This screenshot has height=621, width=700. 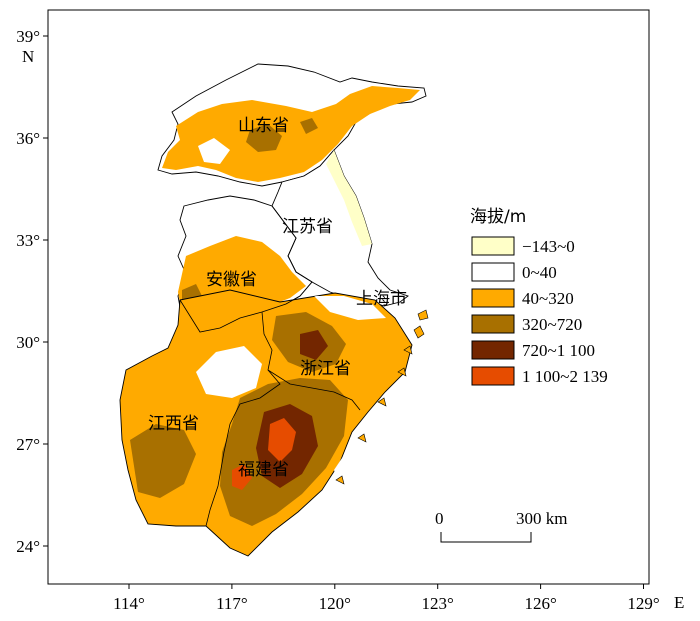 What do you see at coordinates (501, 526) in the screenshot?
I see `scale-bar: 0 300 km` at bounding box center [501, 526].